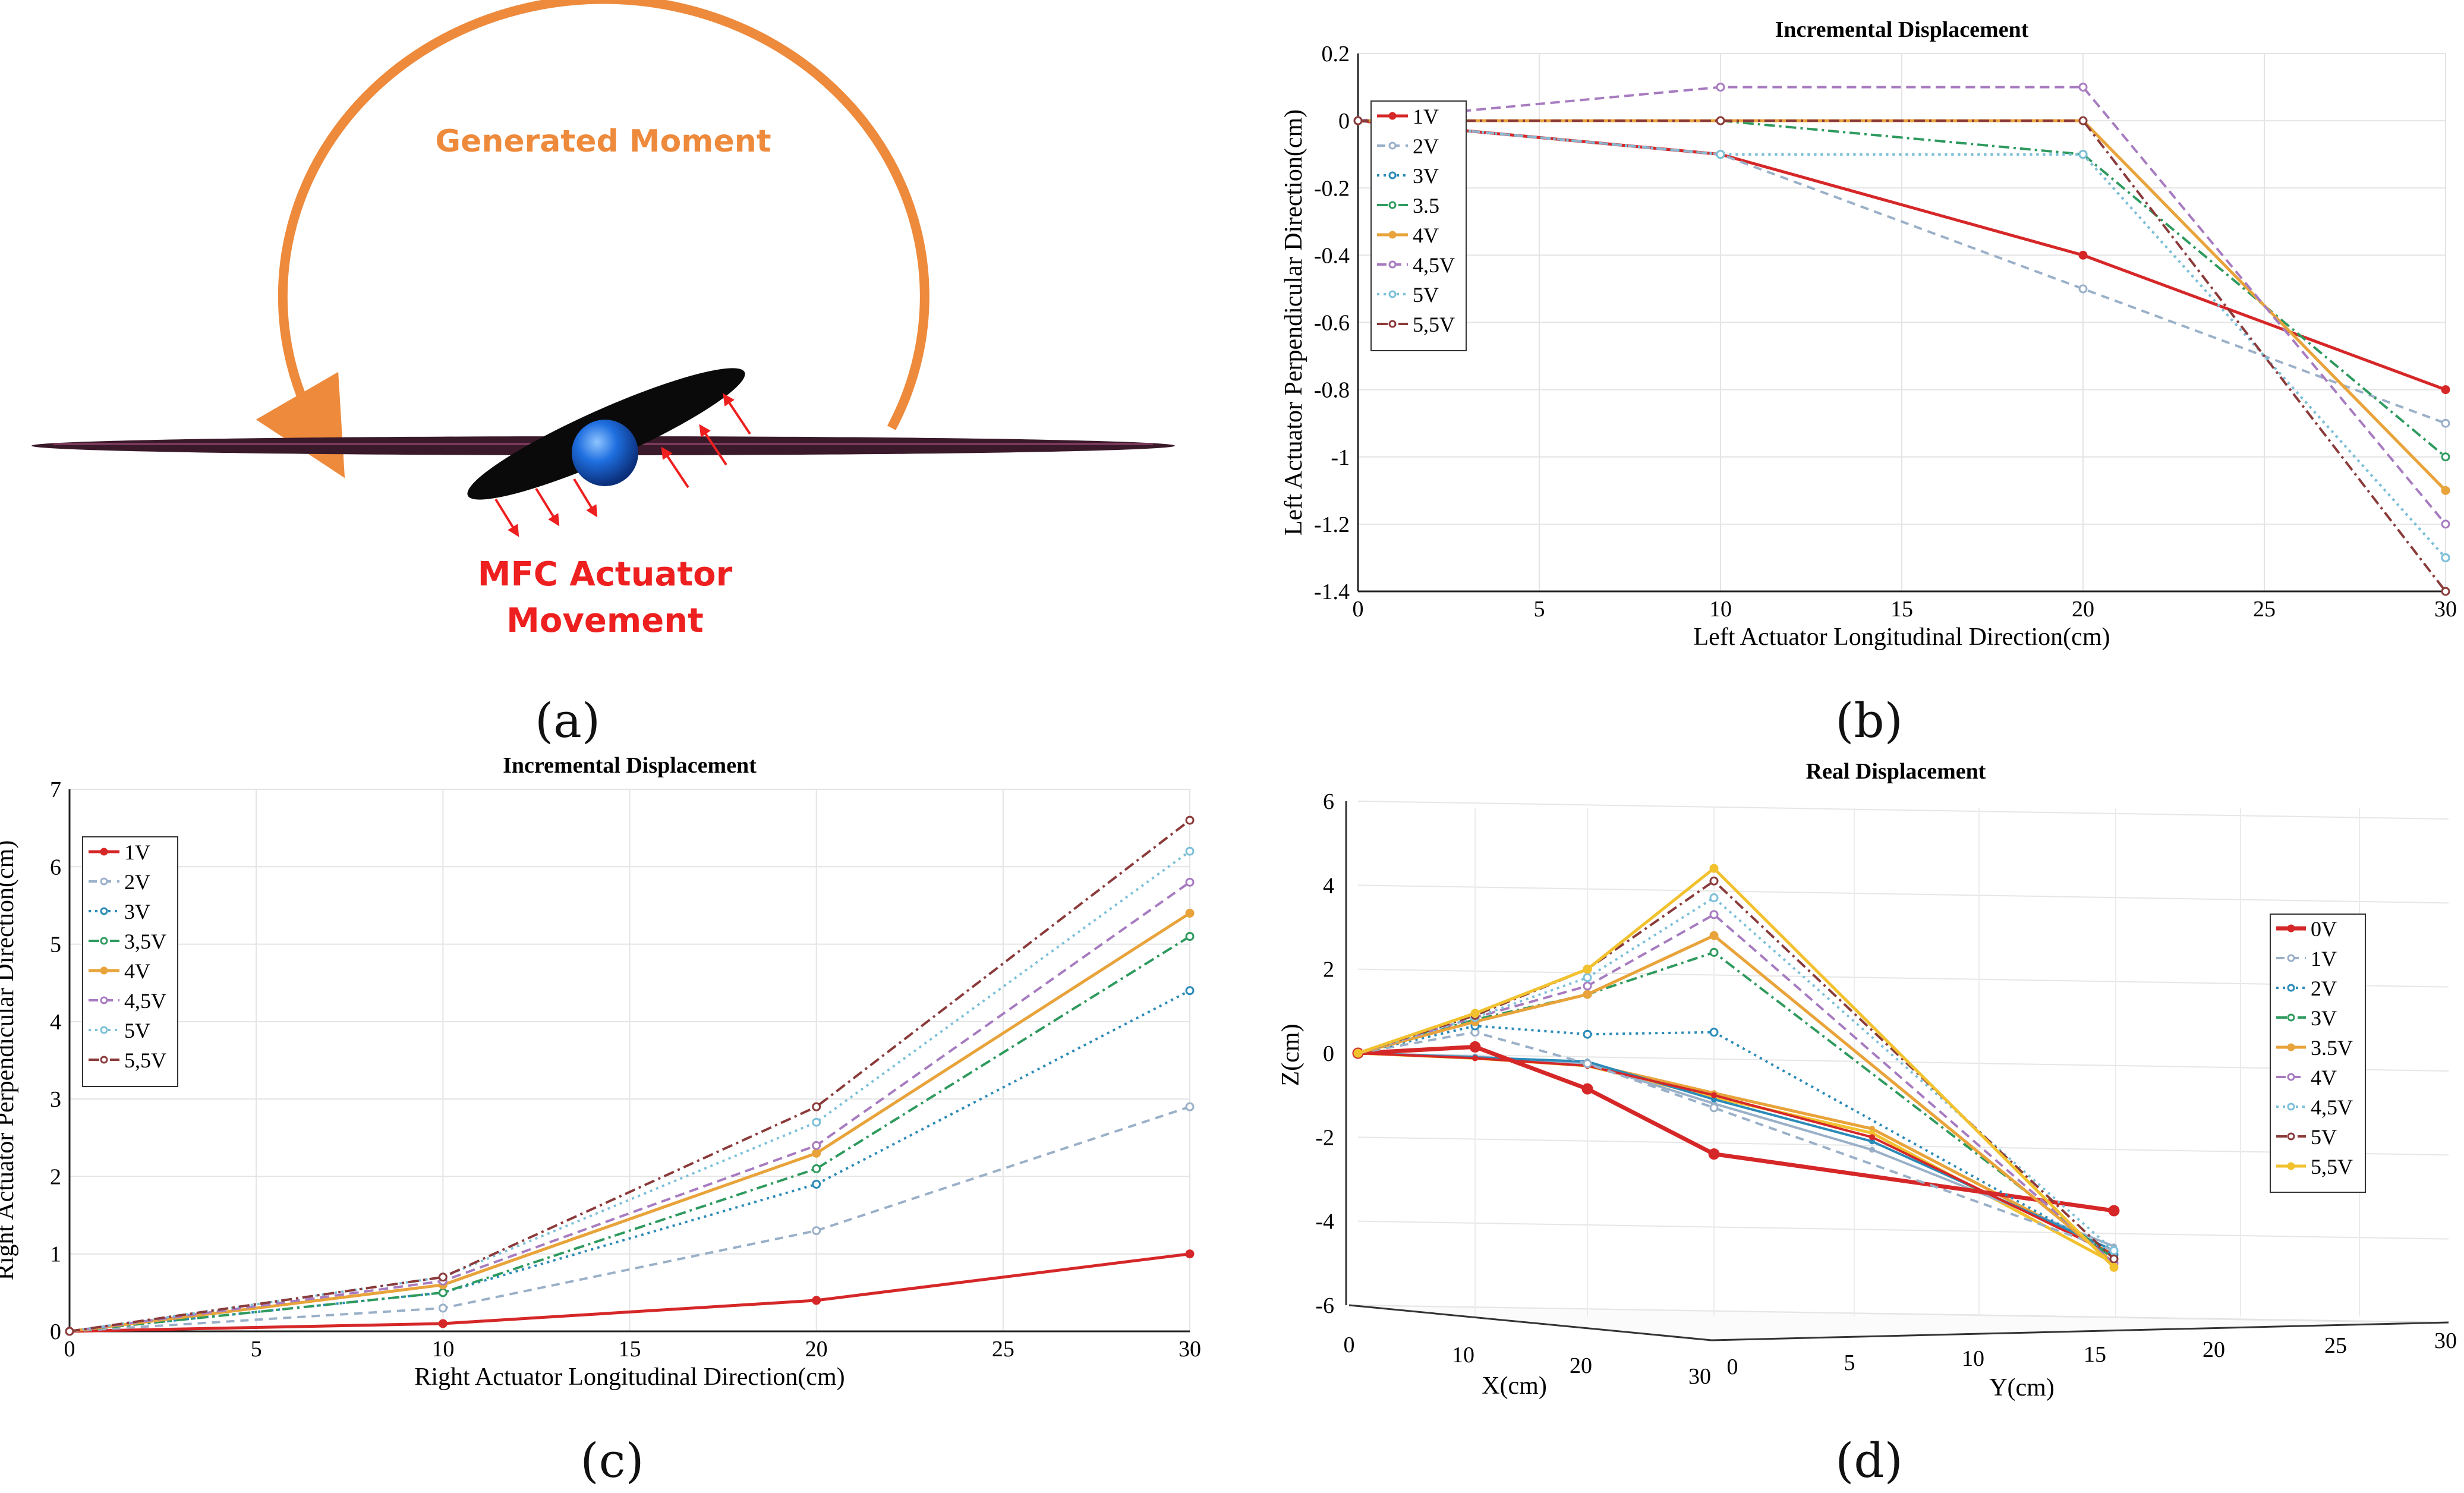 The height and width of the screenshot is (1493, 2464). What do you see at coordinates (442, 1349) in the screenshot?
I see `x-tick-label: 10` at bounding box center [442, 1349].